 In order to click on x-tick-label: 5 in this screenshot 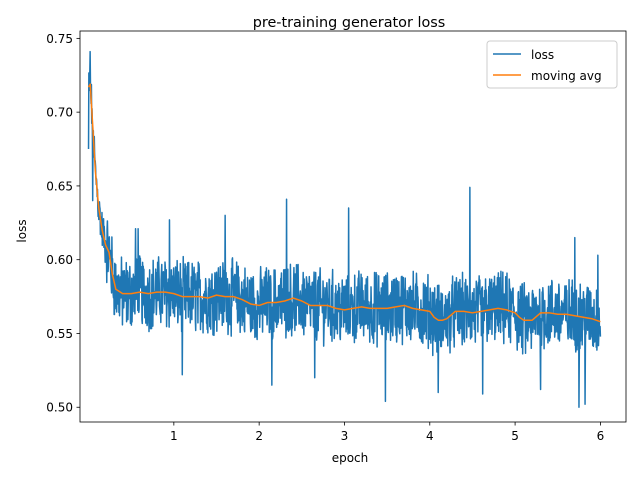, I will do `click(515, 436)`.